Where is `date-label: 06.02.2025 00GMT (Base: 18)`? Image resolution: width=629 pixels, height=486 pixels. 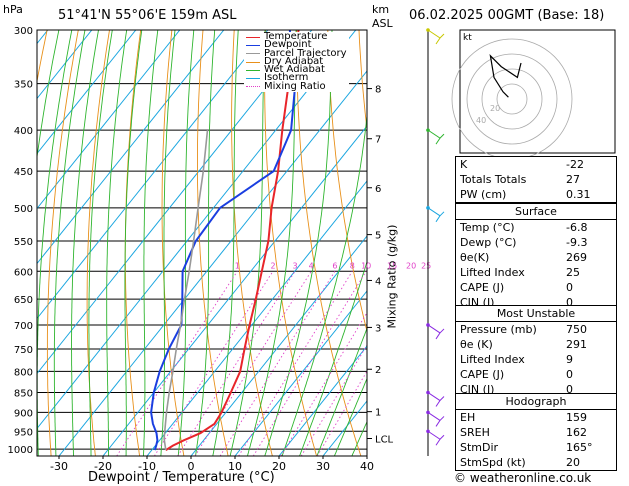
date-label: 06.02.2025 00GMT (Base: 18) is located at coordinates (507, 15).